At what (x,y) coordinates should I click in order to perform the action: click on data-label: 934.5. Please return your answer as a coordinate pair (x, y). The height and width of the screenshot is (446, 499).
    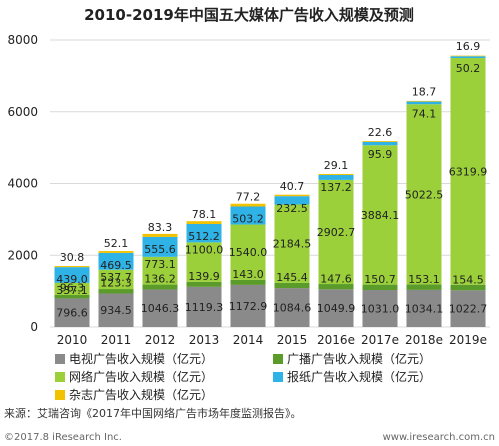
    Looking at the image, I should click on (116, 310).